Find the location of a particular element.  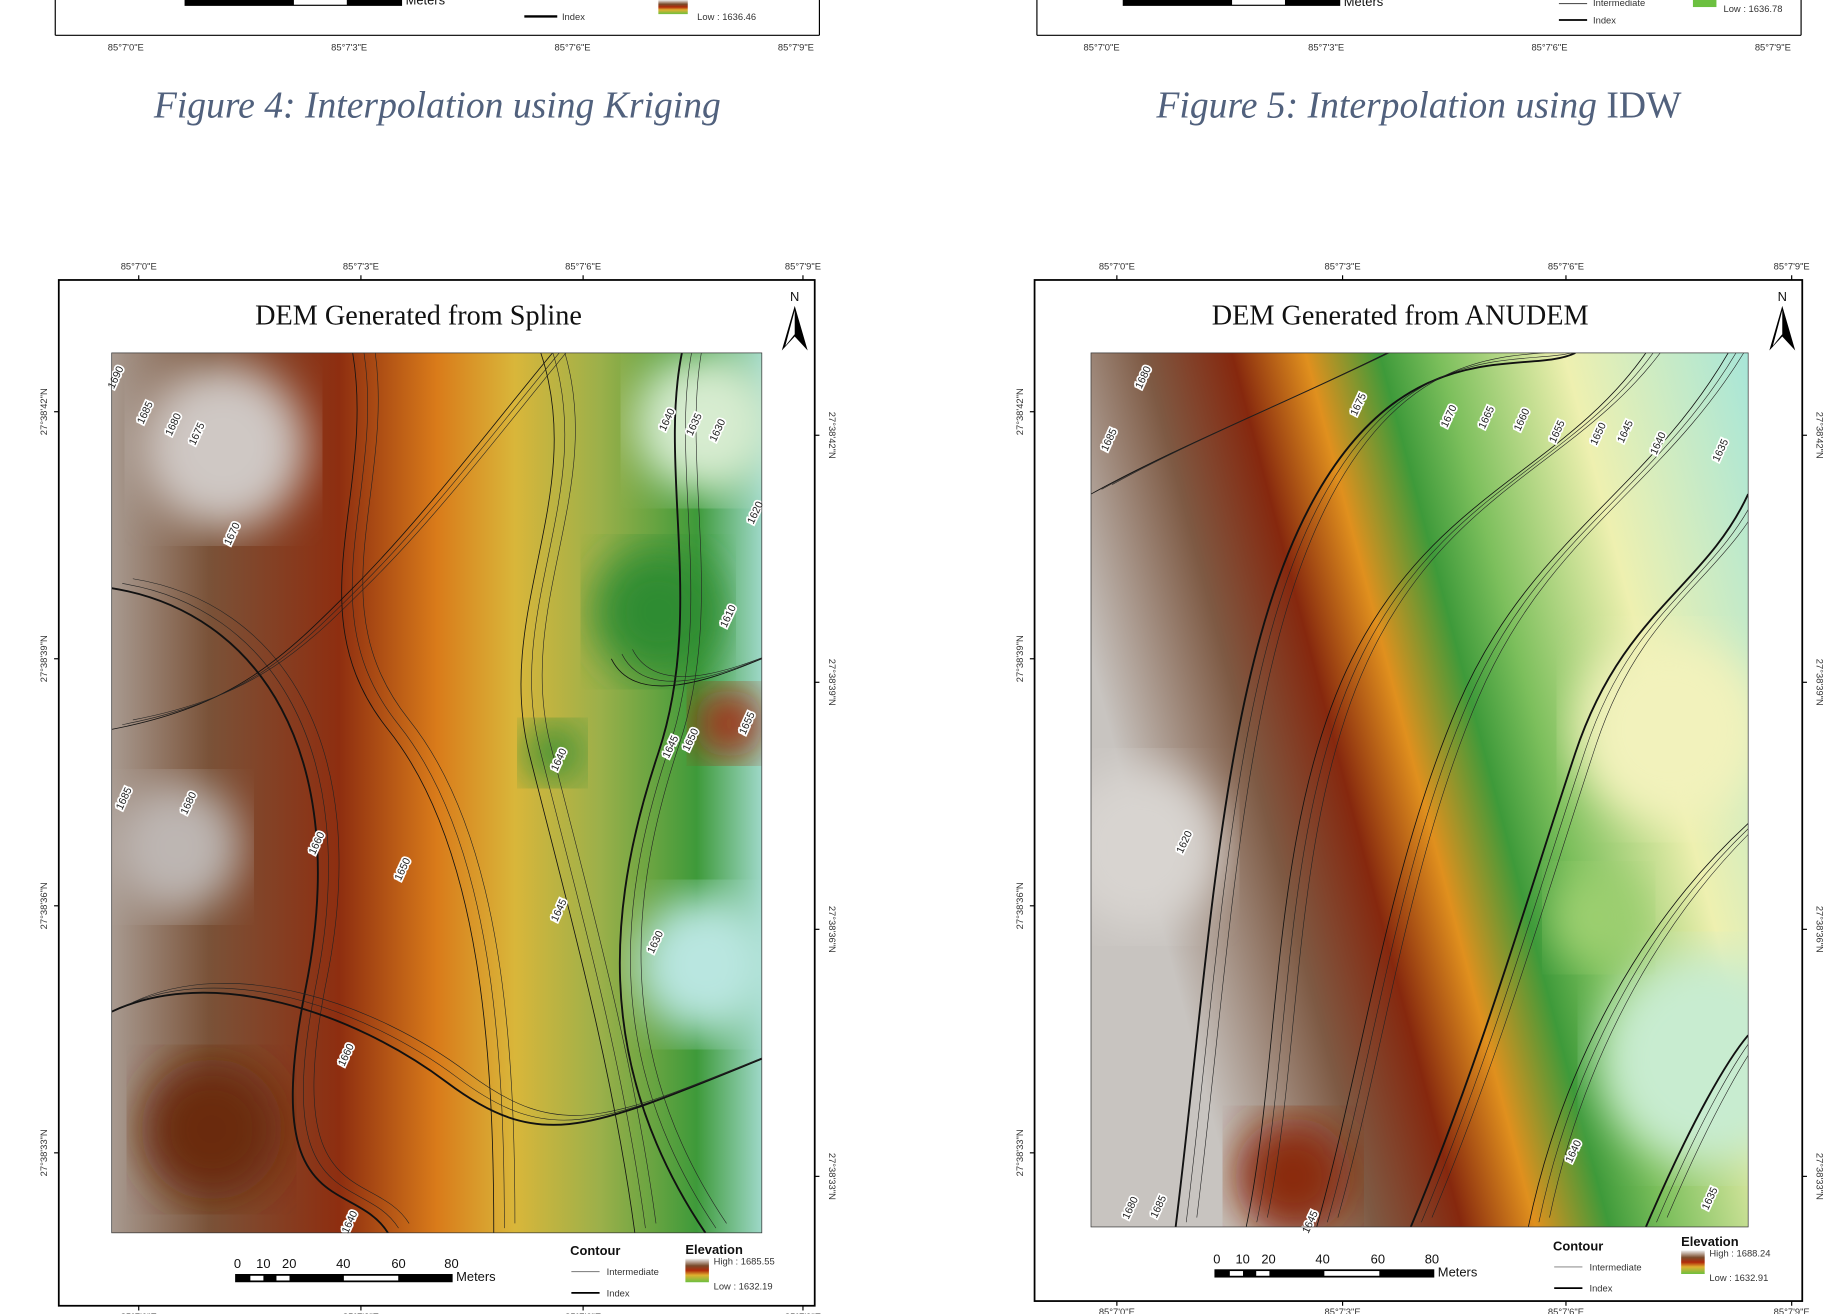

legend-low: Low : 1636.78 is located at coordinates (1752, 8).